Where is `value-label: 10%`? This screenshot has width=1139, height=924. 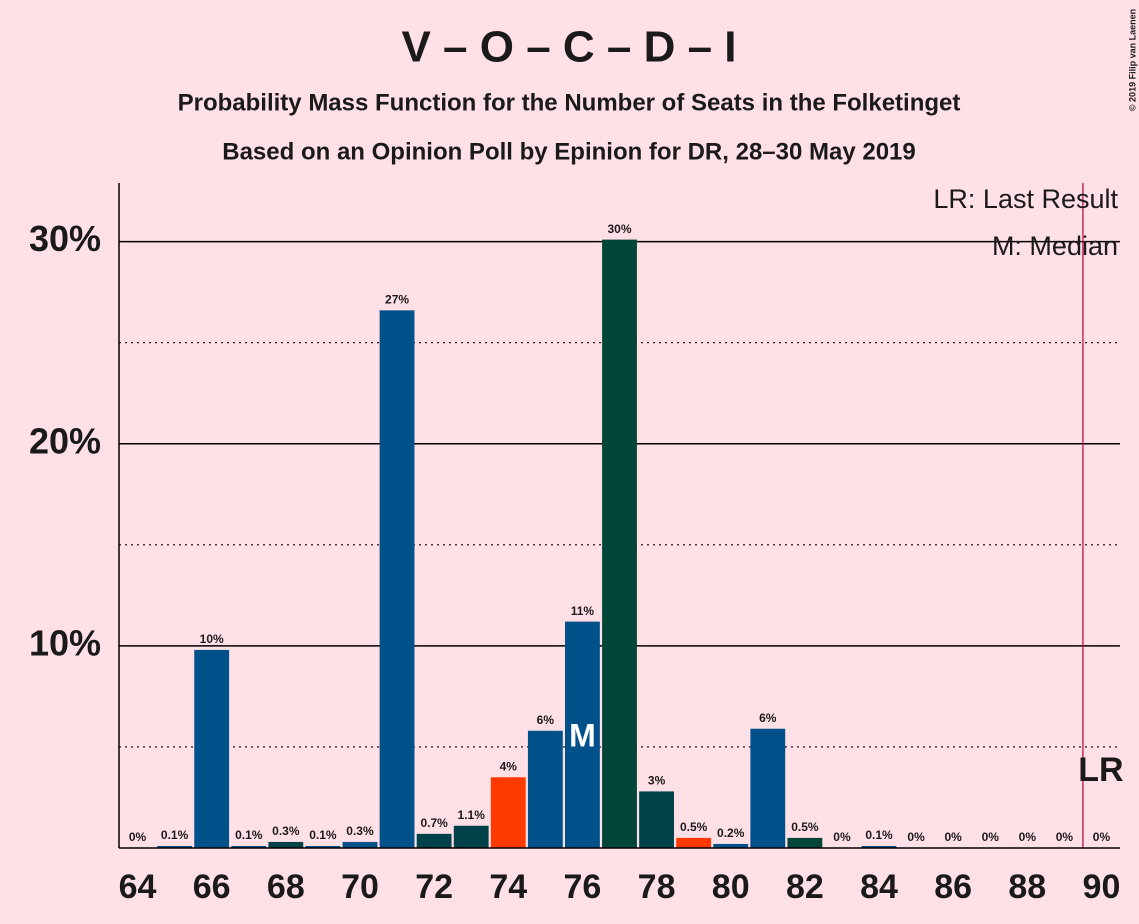 value-label: 10% is located at coordinates (212, 639).